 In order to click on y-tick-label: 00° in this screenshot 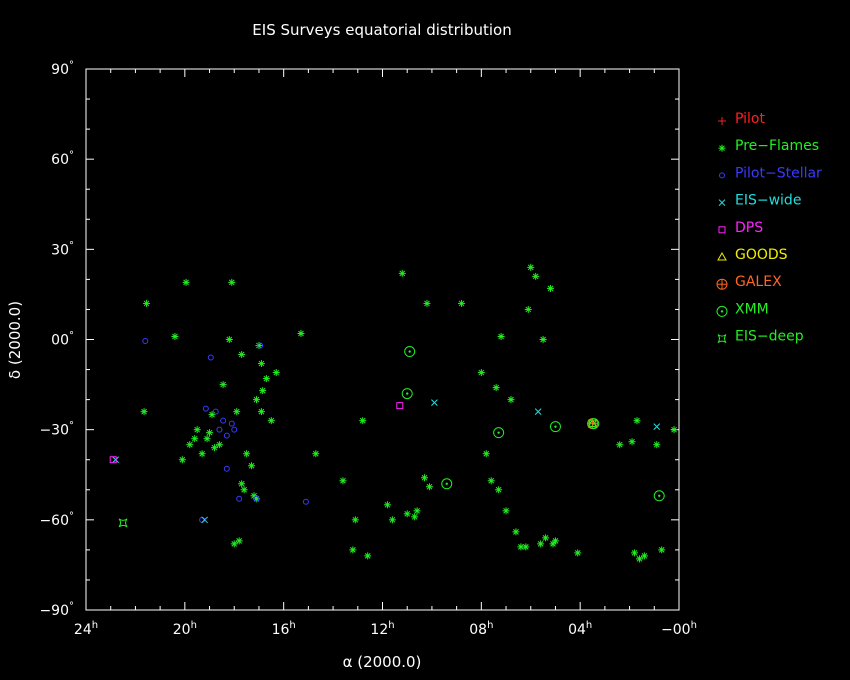, I will do `click(62, 340)`.